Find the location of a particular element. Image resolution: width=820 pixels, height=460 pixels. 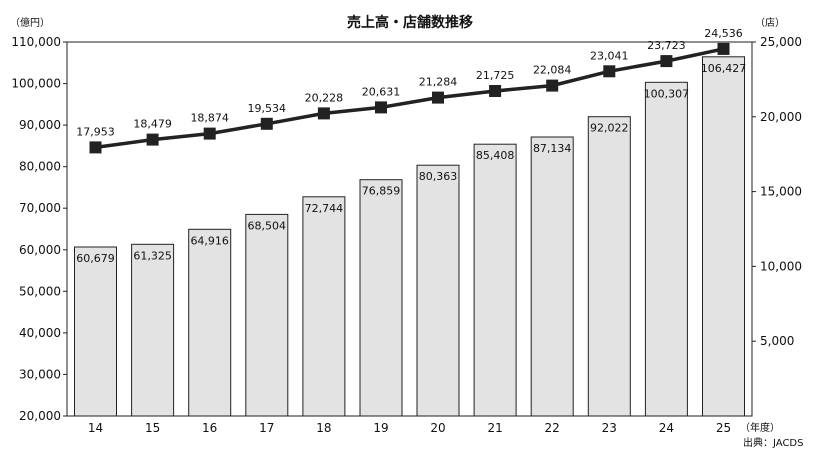

right-tick-label: 15,000 is located at coordinates (781, 192).